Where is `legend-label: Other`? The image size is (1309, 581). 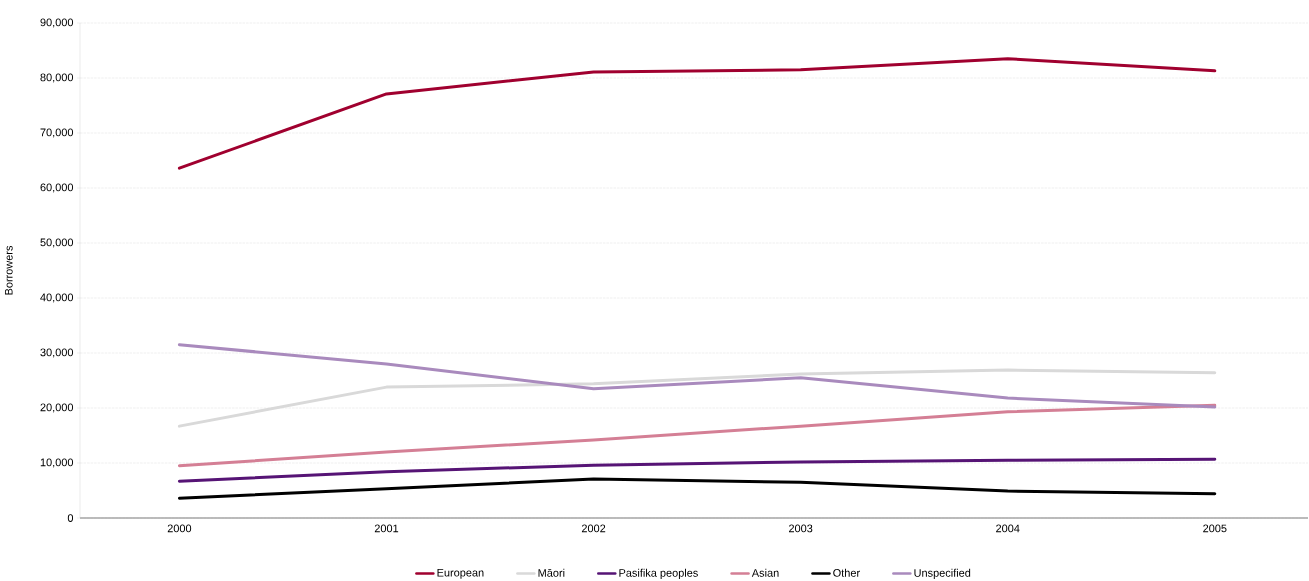
legend-label: Other is located at coordinates (846, 572).